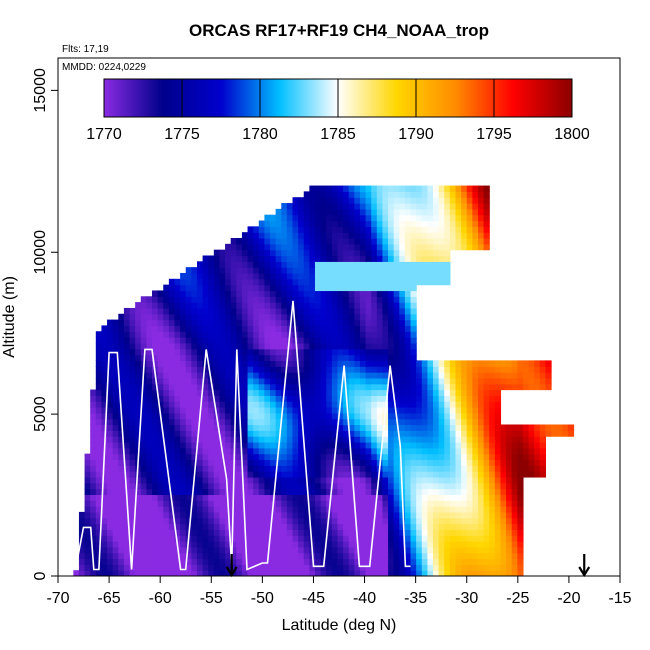 The width and height of the screenshot is (650, 650). I want to click on x-tick-label: -45, so click(313, 598).